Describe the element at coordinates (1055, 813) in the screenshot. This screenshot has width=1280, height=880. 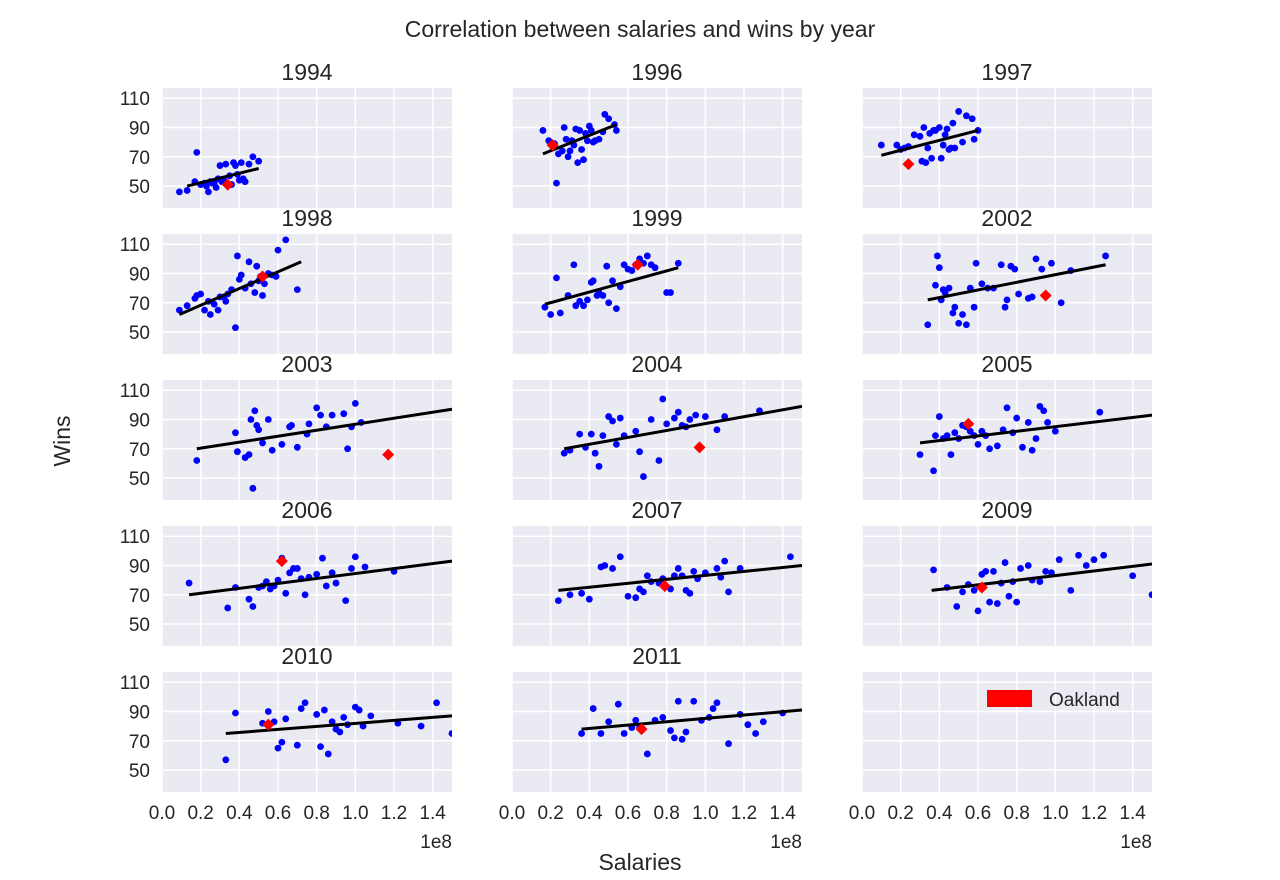
I see `x-tick-label: 1.0` at that location.